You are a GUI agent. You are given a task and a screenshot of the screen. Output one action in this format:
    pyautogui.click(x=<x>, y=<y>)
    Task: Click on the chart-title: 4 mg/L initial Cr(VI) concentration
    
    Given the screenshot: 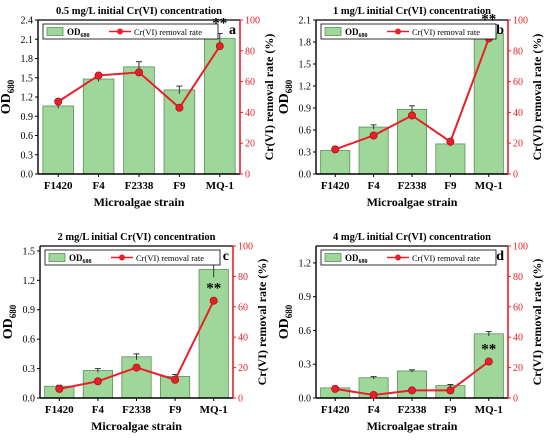 What is the action you would take?
    pyautogui.click(x=412, y=237)
    